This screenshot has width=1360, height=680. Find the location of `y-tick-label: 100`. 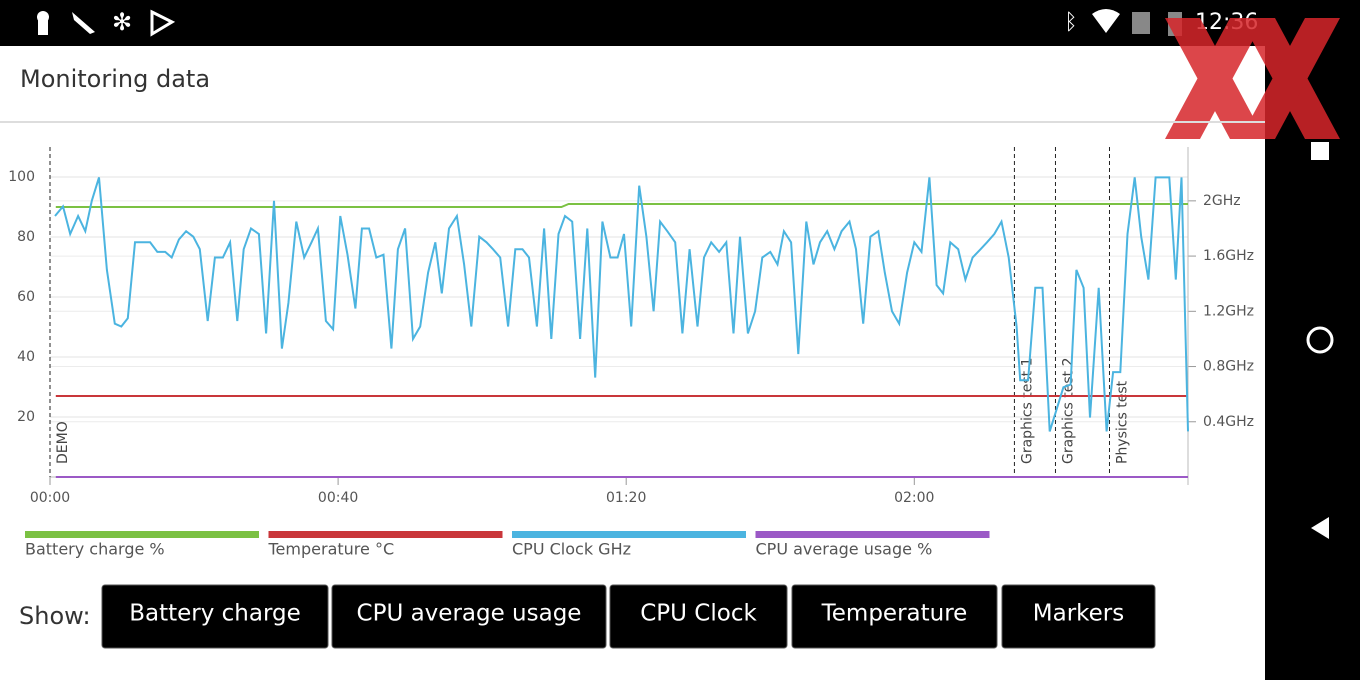

y-tick-label: 100 is located at coordinates (21, 177).